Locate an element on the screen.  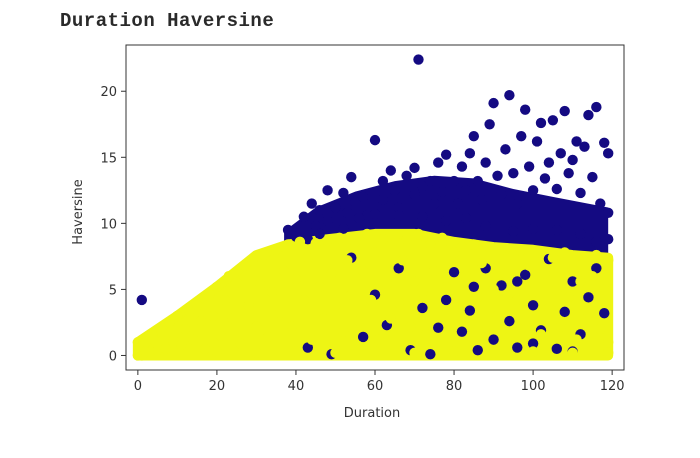
x-tick-label: 80 is located at coordinates (454, 386).